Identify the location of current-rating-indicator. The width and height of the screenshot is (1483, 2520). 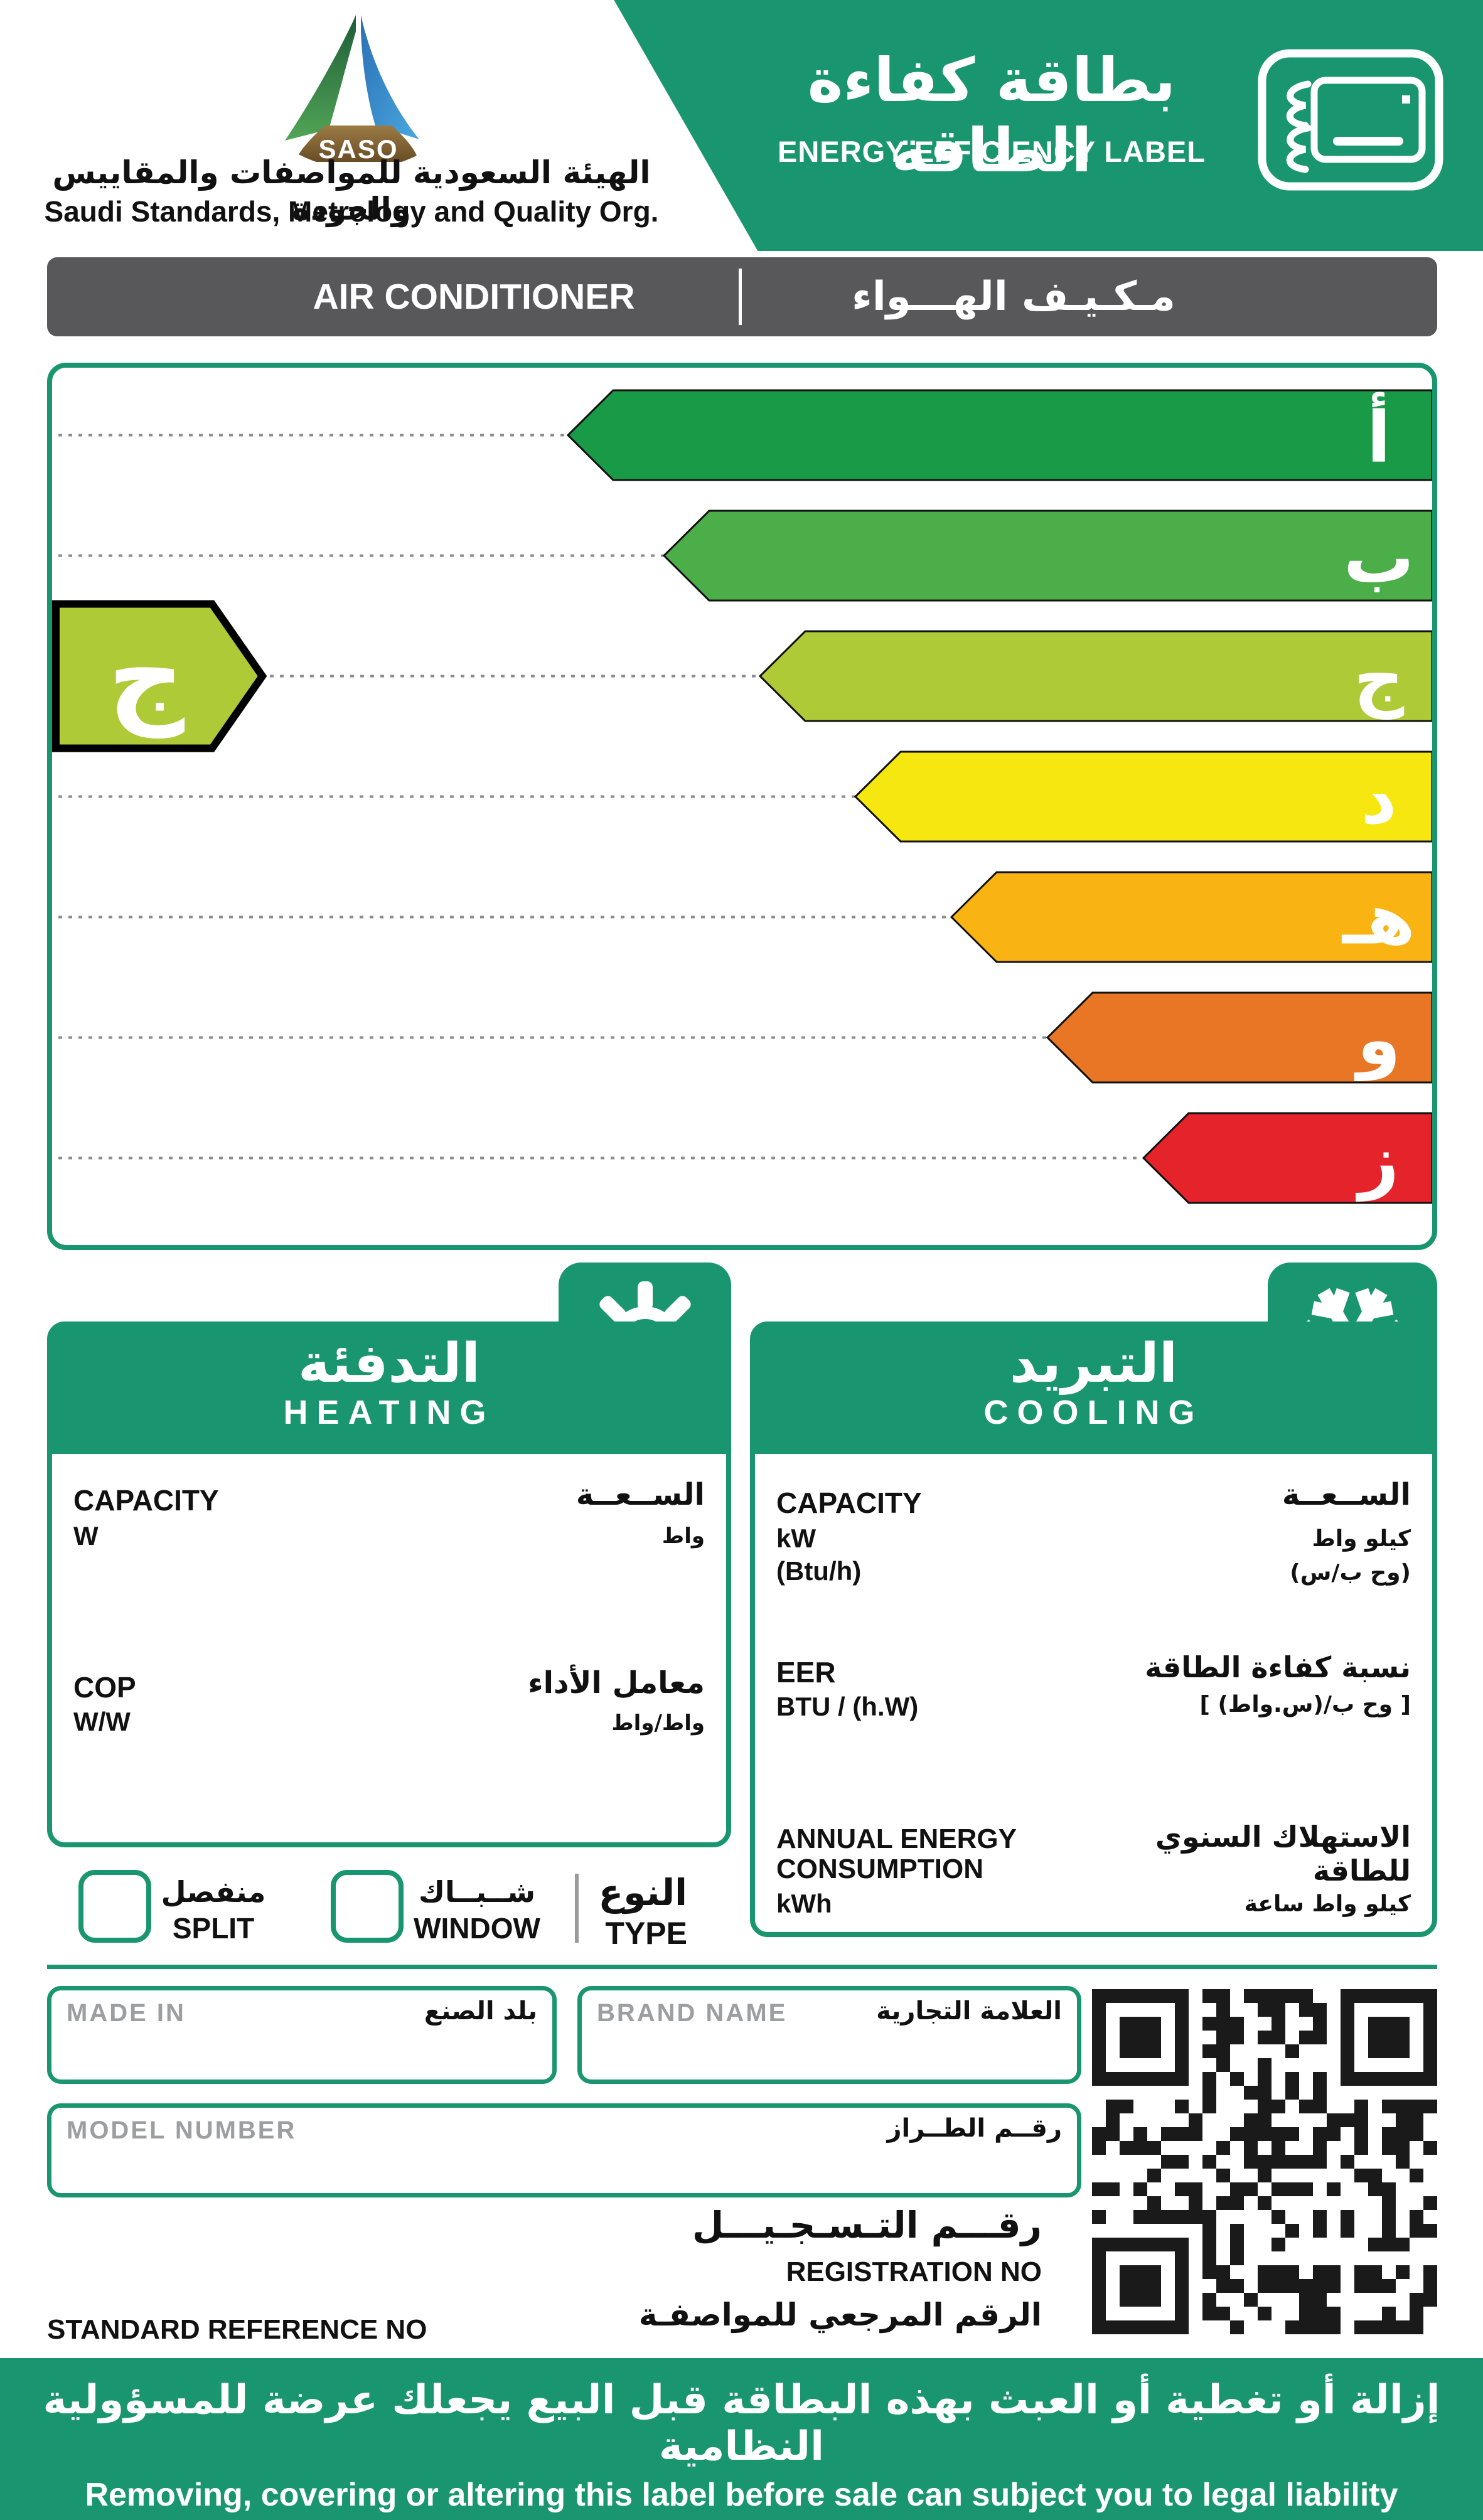
(159, 676).